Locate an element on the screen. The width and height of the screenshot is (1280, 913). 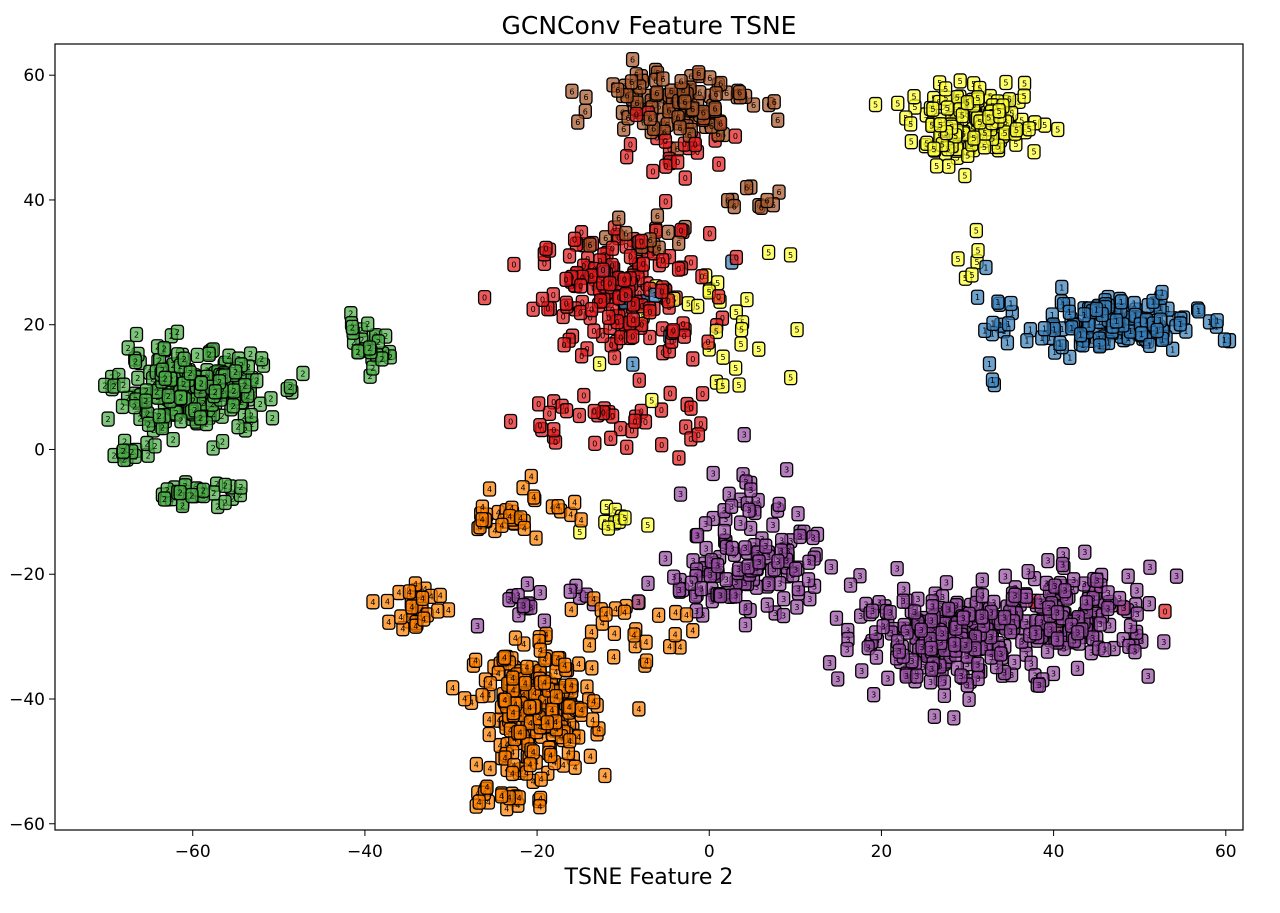
scatter-point: 6 is located at coordinates (739, 92).